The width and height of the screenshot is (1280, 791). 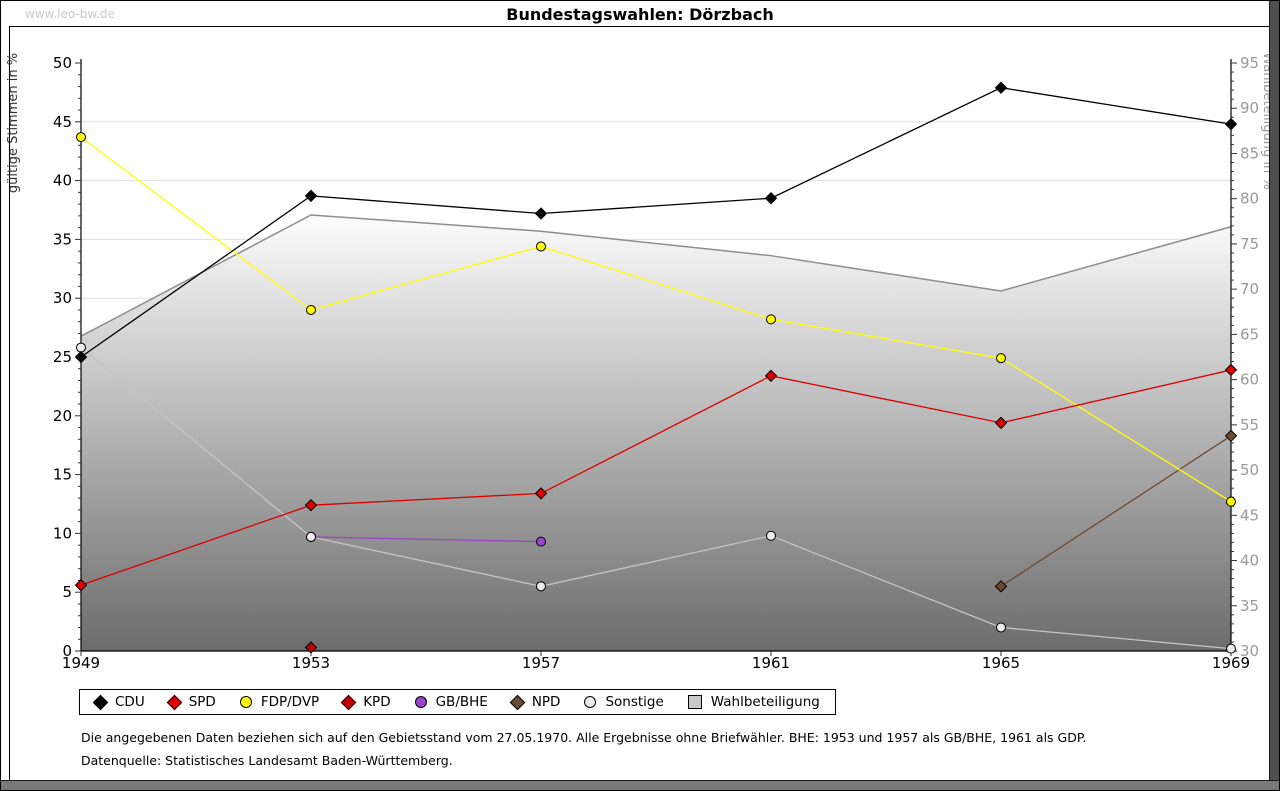 I want to click on right-axis-tick-label: 85, so click(x=1249, y=153).